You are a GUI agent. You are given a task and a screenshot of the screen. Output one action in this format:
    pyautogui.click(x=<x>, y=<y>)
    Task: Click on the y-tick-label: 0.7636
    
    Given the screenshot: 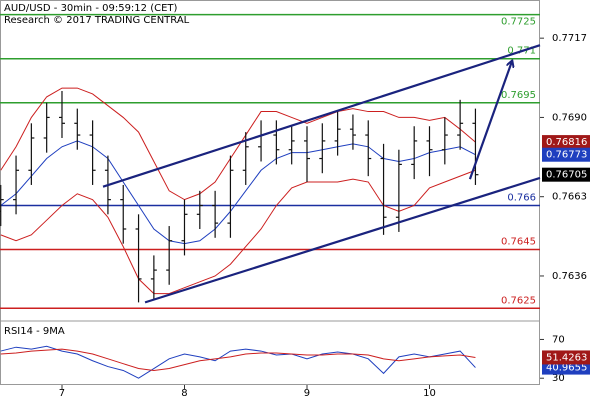 What is the action you would take?
    pyautogui.click(x=569, y=276)
    